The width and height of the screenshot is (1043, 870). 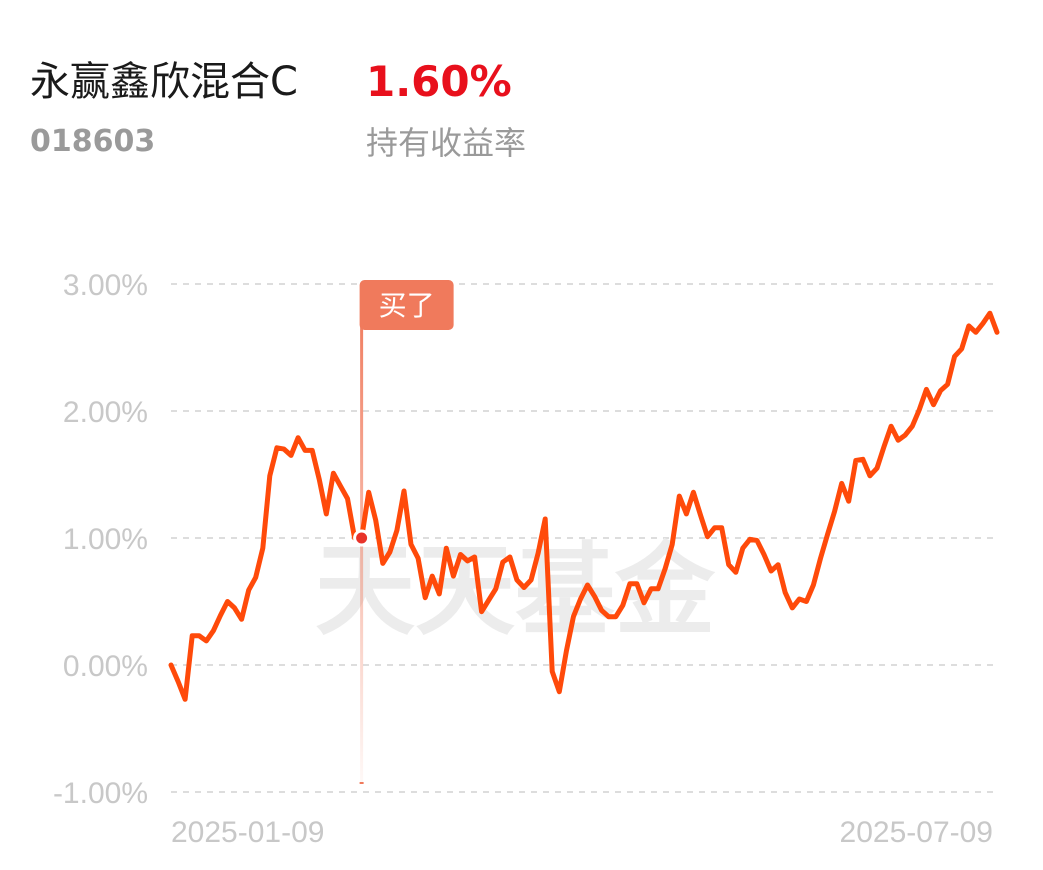 What do you see at coordinates (582, 832) in the screenshot?
I see `x-axis: 2025-01-09 2025-07-09` at bounding box center [582, 832].